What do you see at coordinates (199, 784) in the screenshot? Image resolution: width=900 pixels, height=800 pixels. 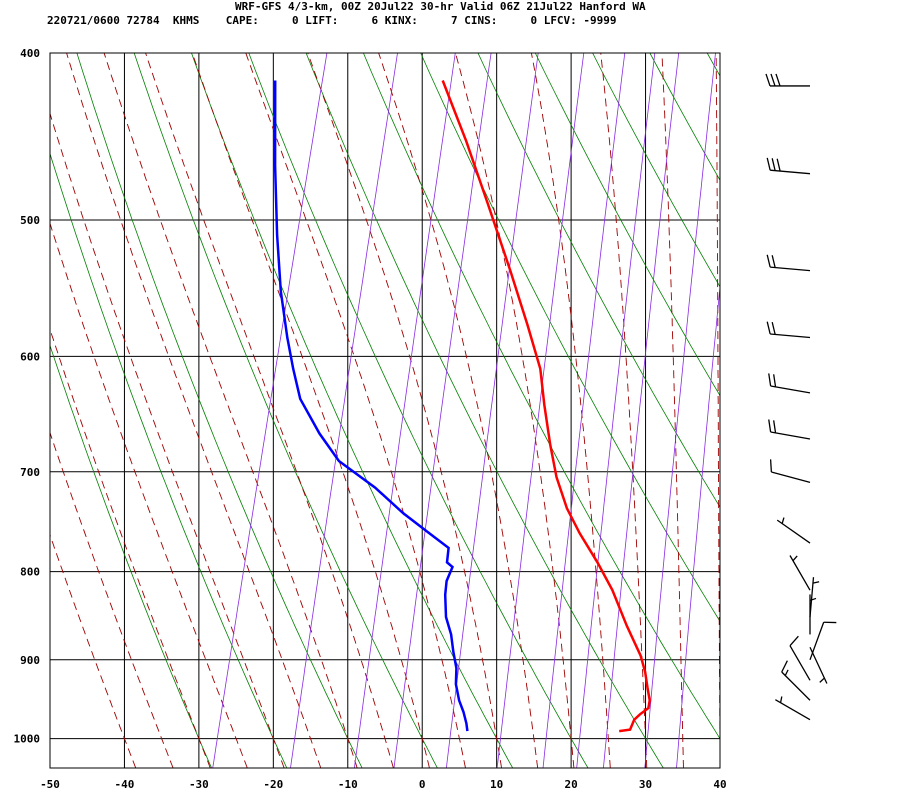 I see `x-tick-label: -30` at bounding box center [199, 784].